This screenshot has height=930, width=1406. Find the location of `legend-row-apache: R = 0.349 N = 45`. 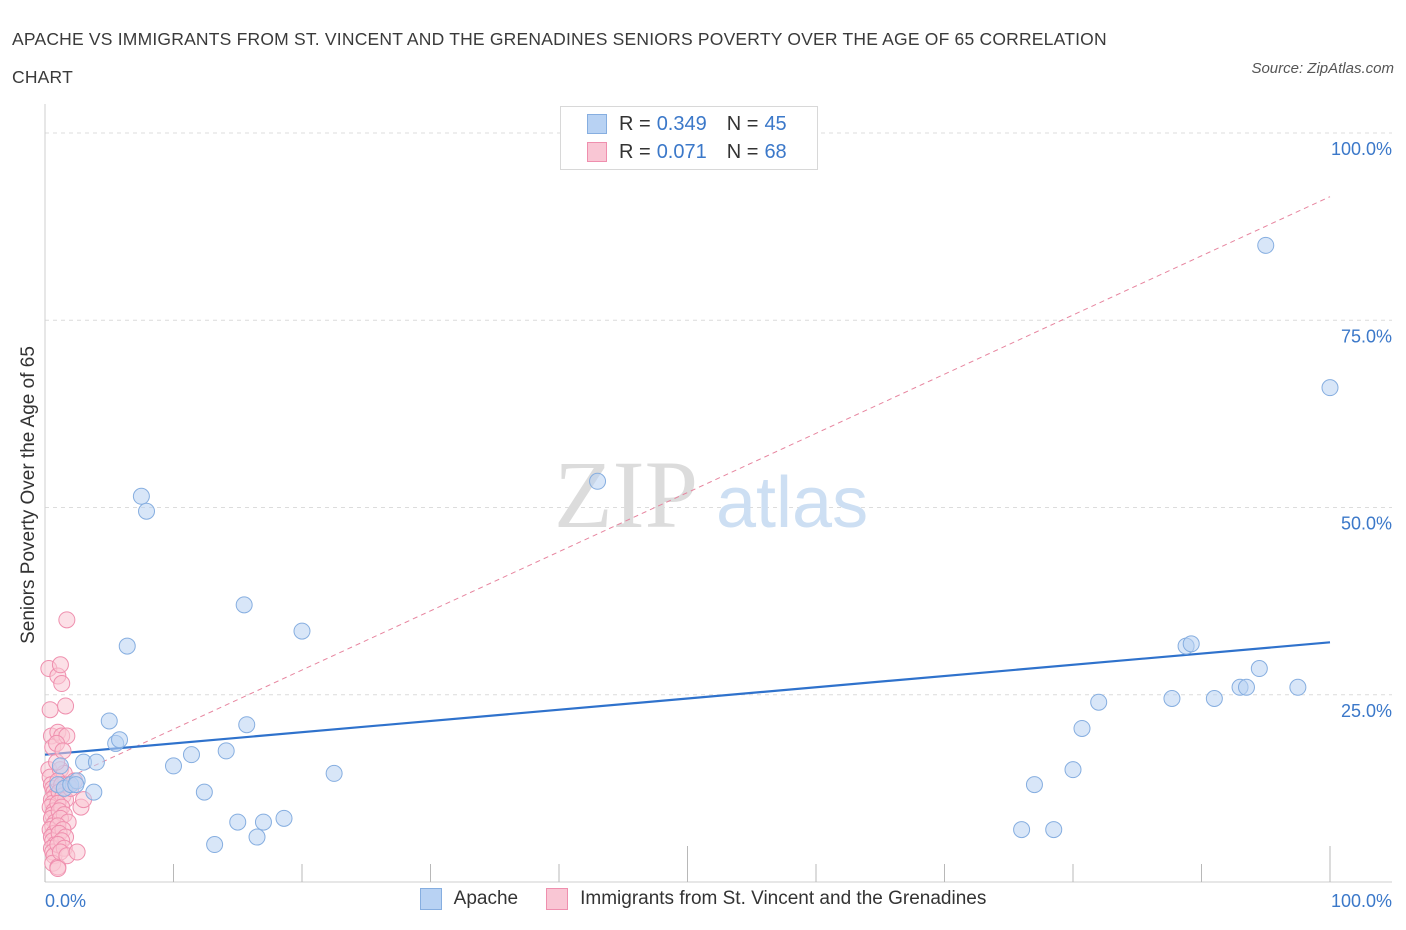

legend-row-apache: R = 0.349 N = 45 is located at coordinates (687, 124).